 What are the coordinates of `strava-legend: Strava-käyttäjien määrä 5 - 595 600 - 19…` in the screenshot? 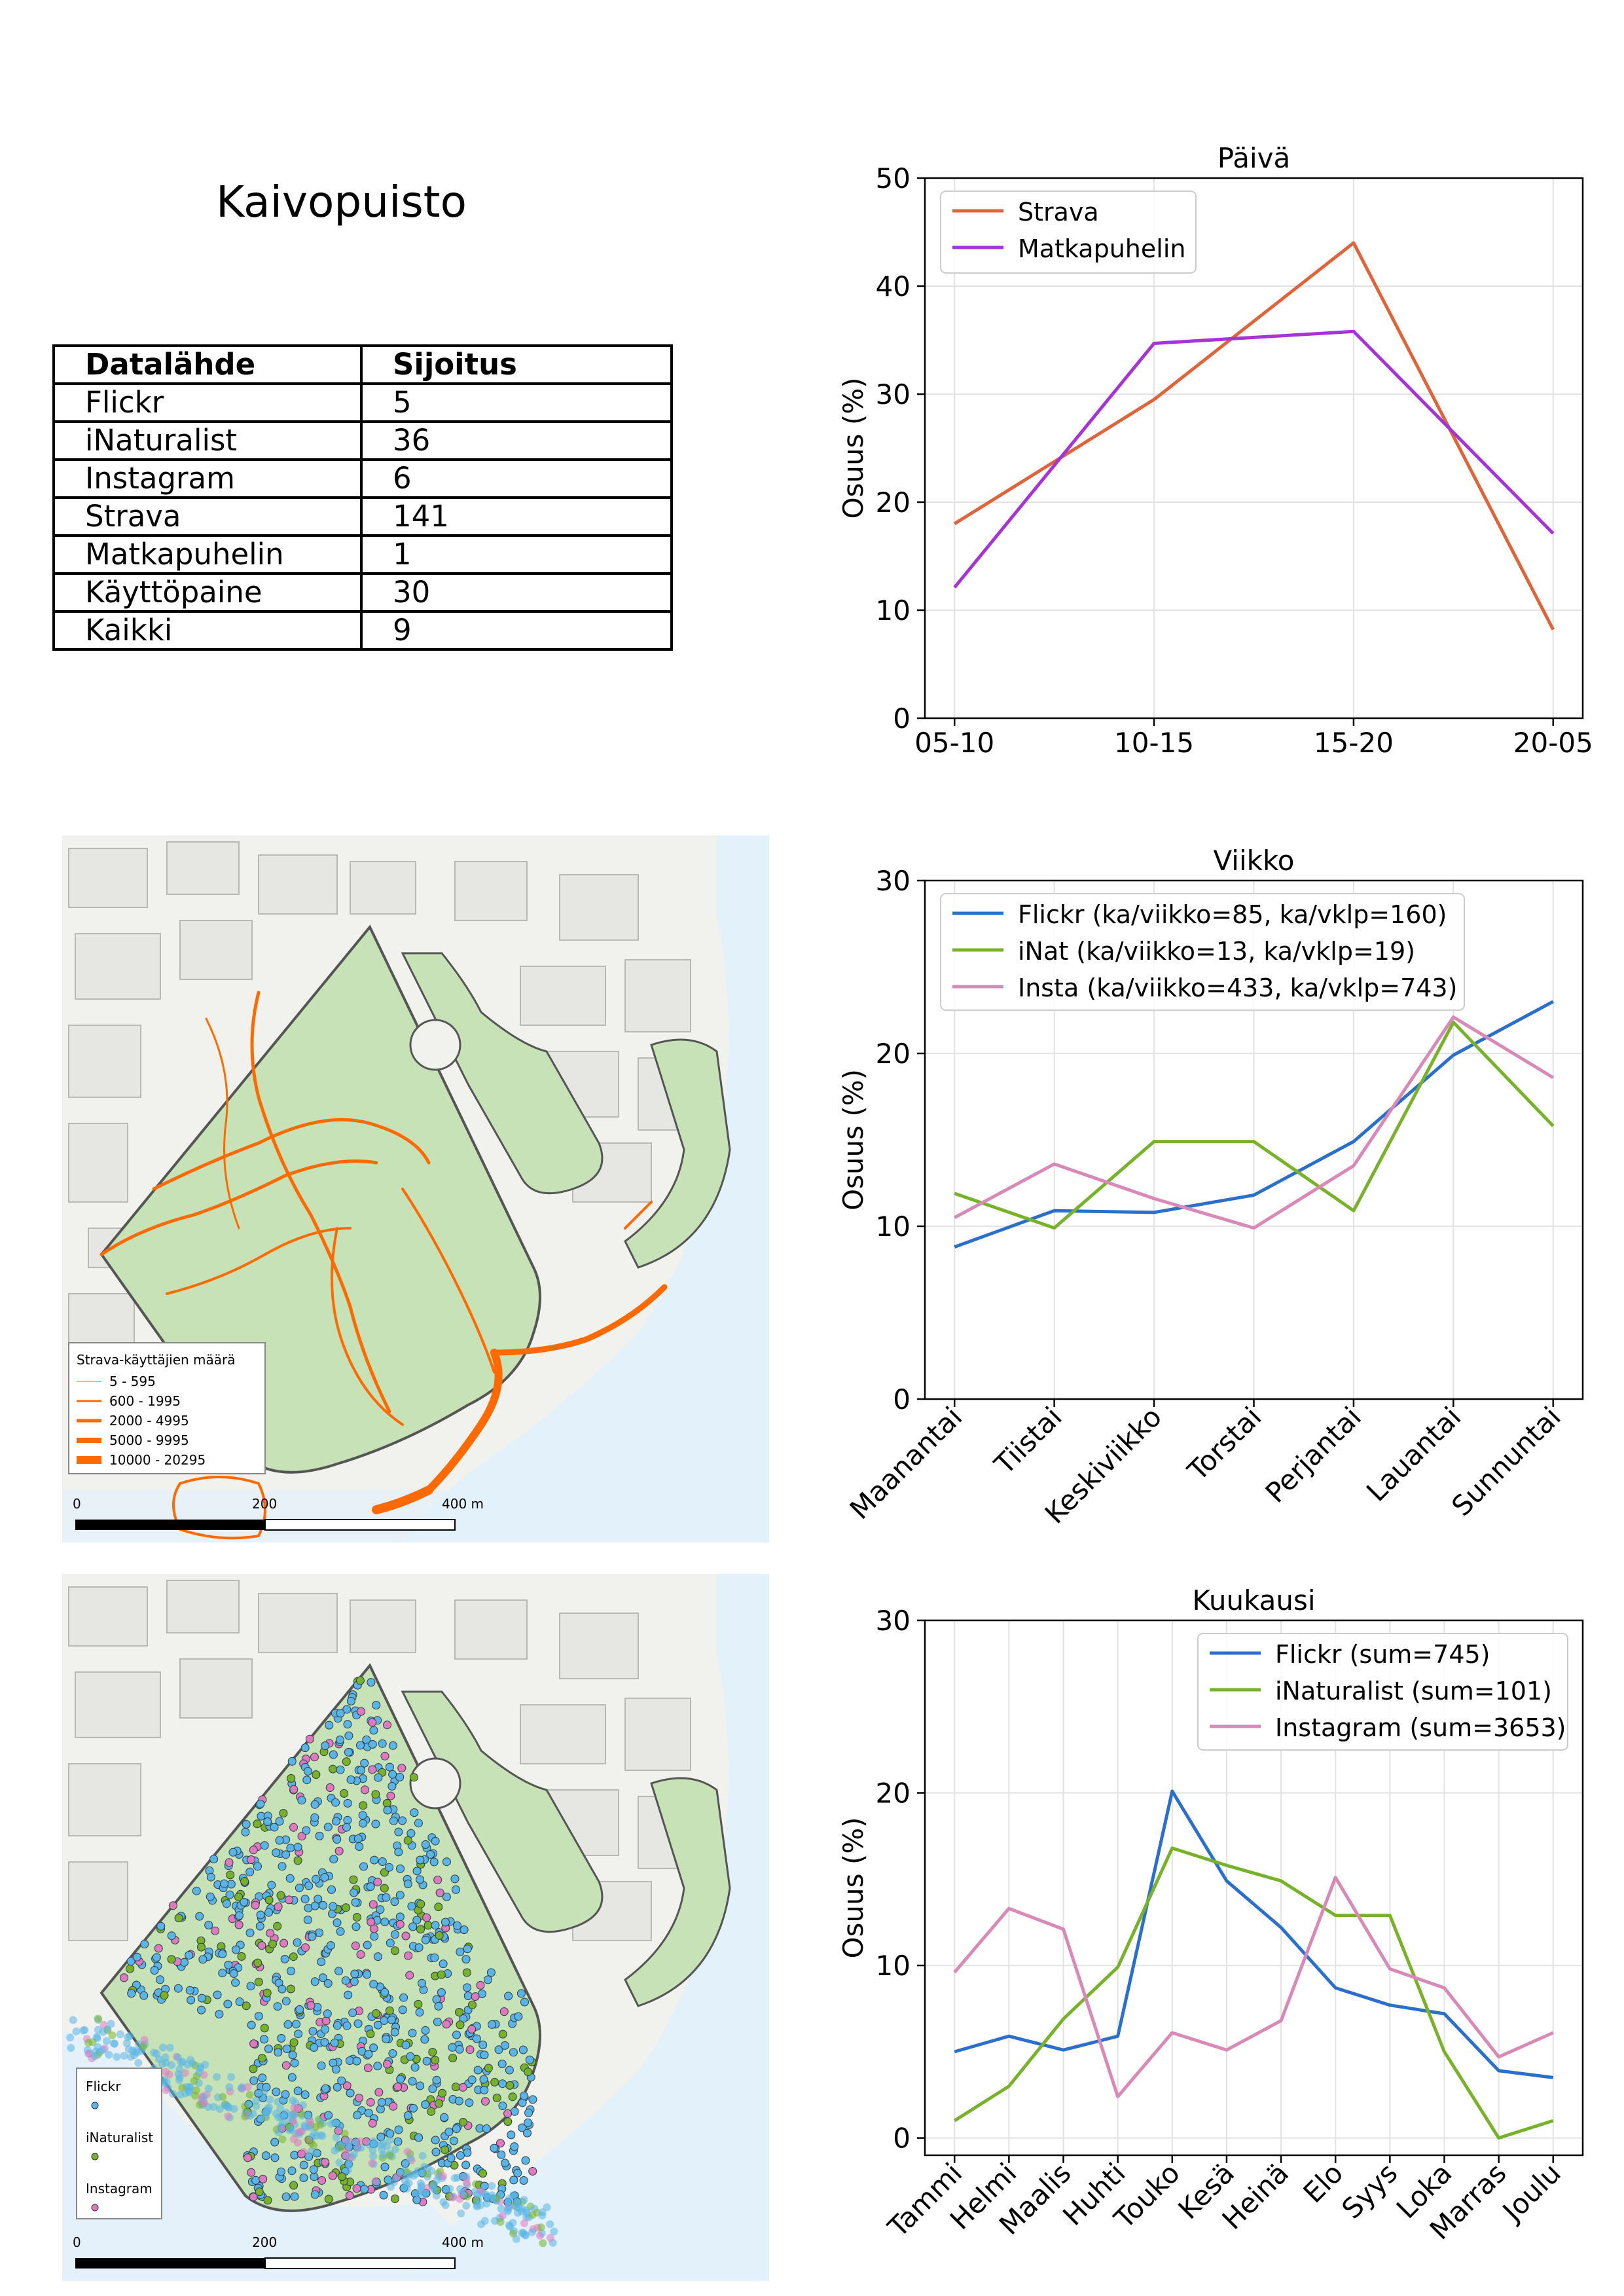 It's located at (167, 1408).